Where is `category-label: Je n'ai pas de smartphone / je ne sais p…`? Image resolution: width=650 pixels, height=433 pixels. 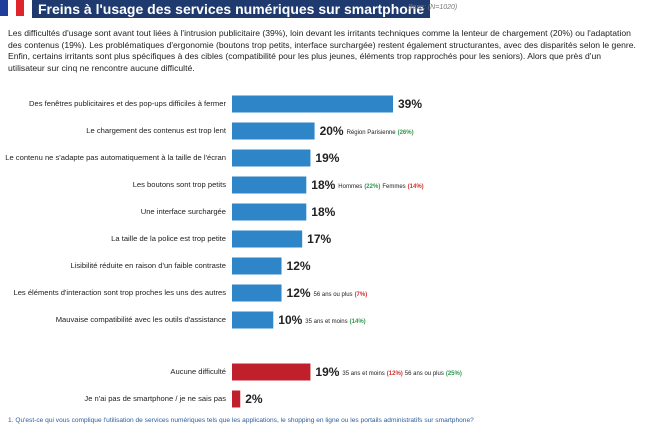
category-label: Je n'ai pas de smartphone / je ne sais p… is located at coordinates (155, 398).